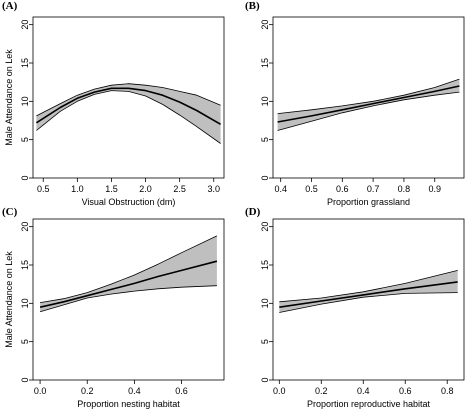 The width and height of the screenshot is (474, 409). What do you see at coordinates (10, 212) in the screenshot?
I see `panel-letter: (C)` at bounding box center [10, 212].